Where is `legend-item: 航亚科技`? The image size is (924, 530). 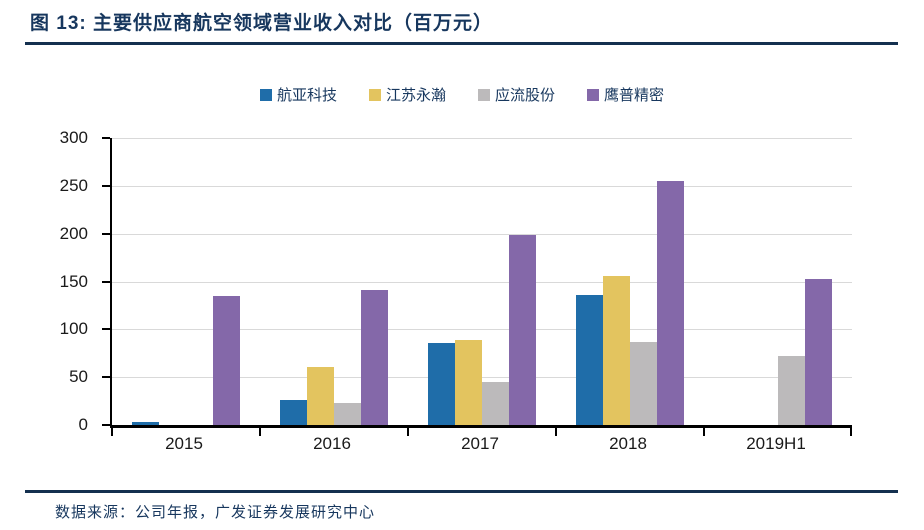 legend-item: 航亚科技 is located at coordinates (298, 94).